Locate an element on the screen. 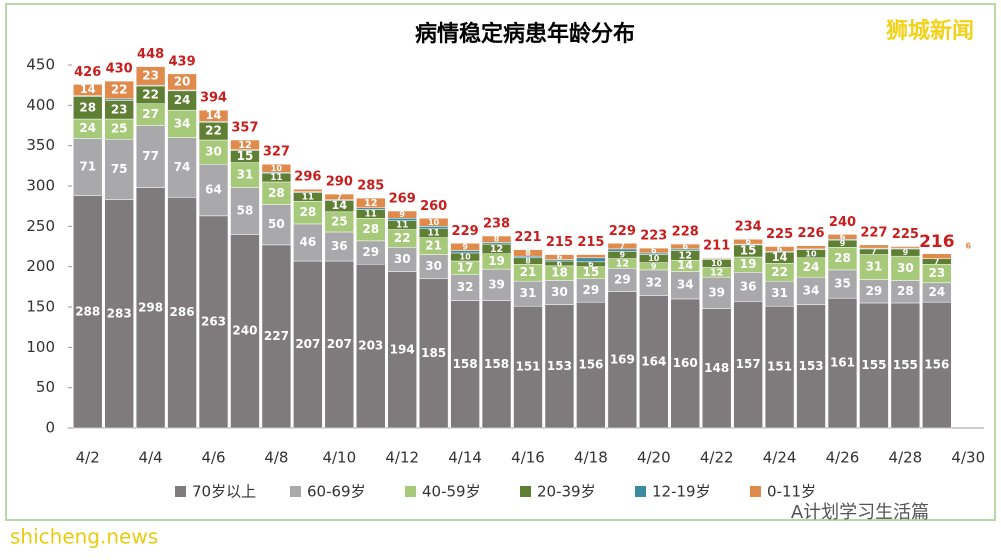  segment-label: 161 is located at coordinates (842, 363).